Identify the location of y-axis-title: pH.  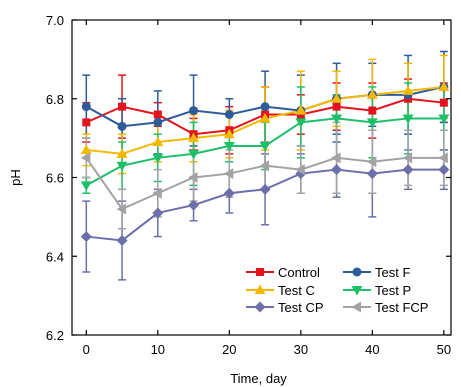
(15, 177).